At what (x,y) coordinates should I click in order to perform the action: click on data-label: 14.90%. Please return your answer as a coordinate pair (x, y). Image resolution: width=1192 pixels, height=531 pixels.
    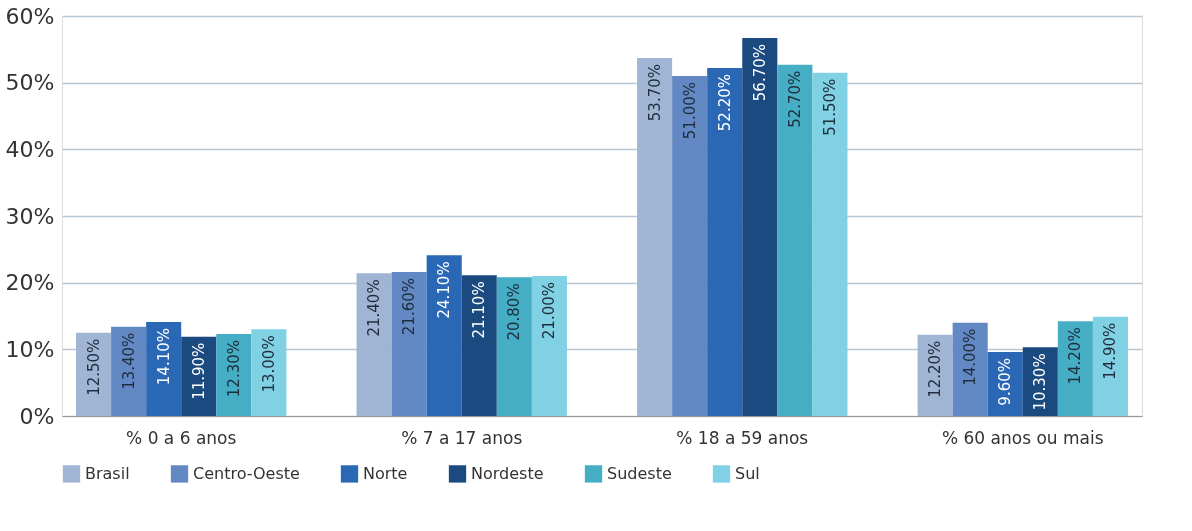
    Looking at the image, I should click on (1110, 351).